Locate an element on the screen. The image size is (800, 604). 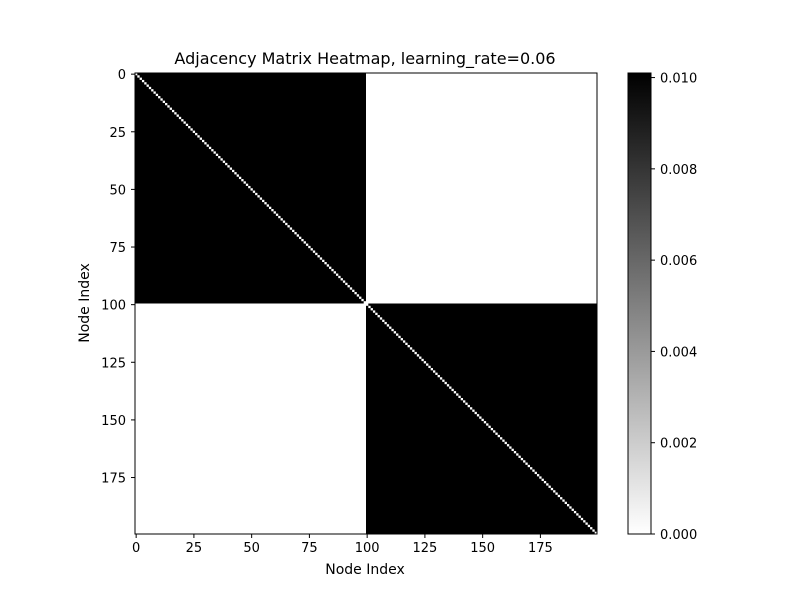
x-tick-label: 50 is located at coordinates (251, 548).